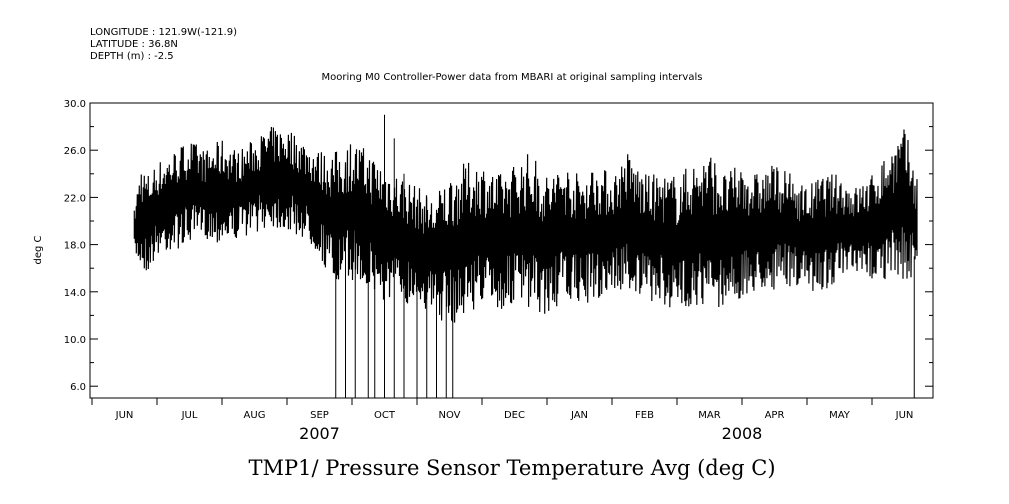  Describe the element at coordinates (75, 340) in the screenshot. I see `y-tick-label: 10.0` at that location.